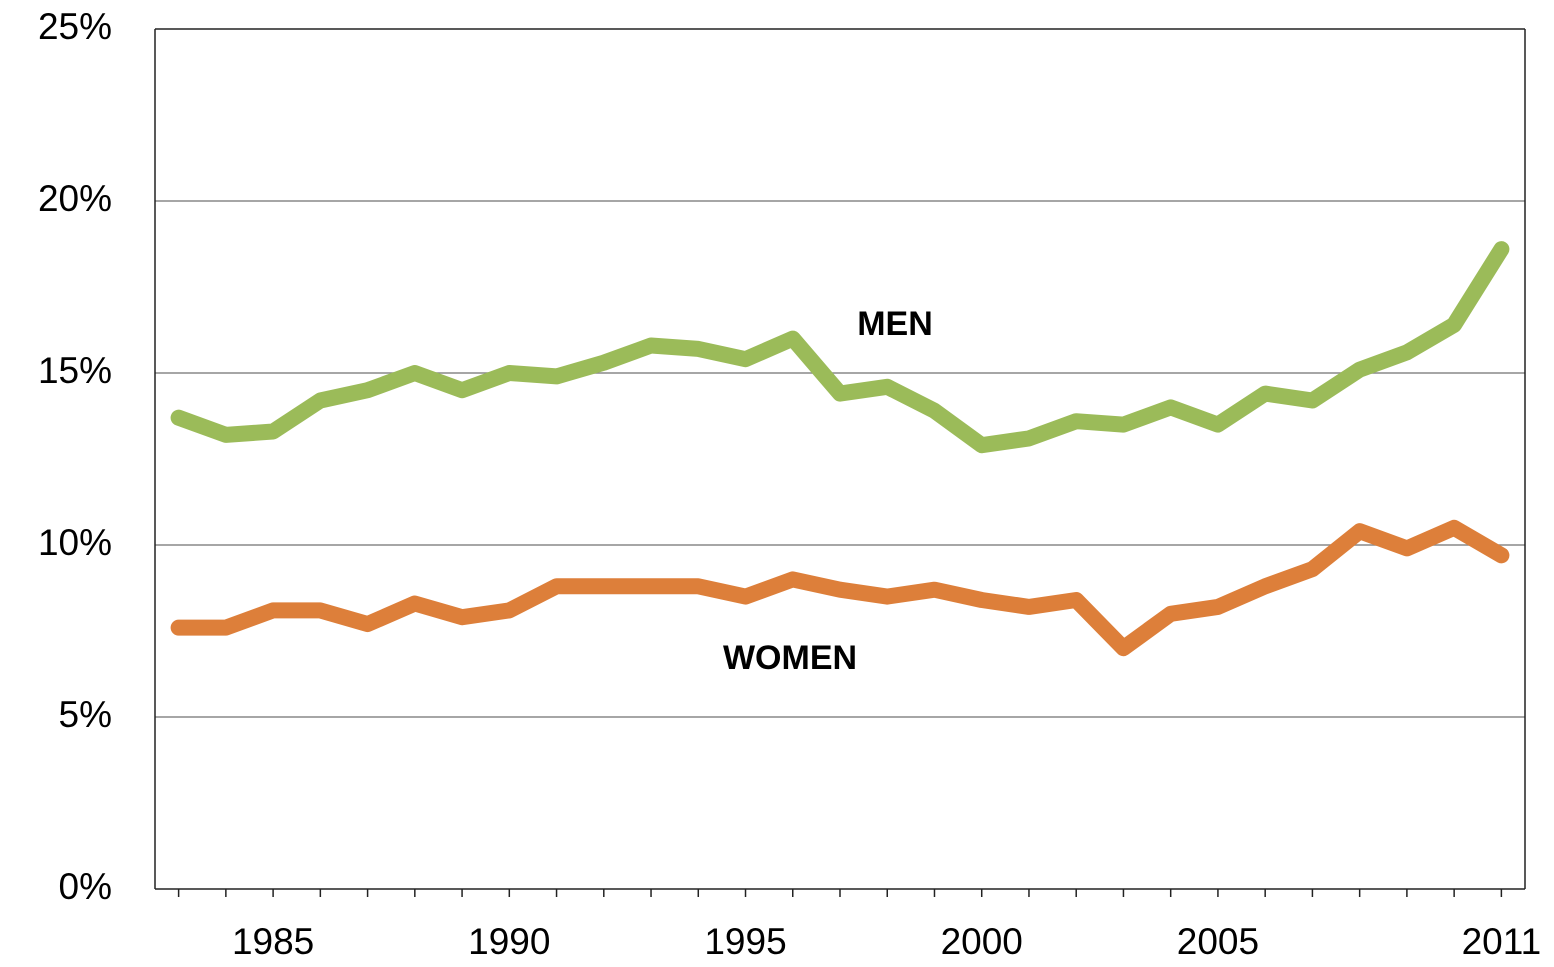 The image size is (1554, 967). I want to click on y-tick-label: 10%, so click(75, 542).